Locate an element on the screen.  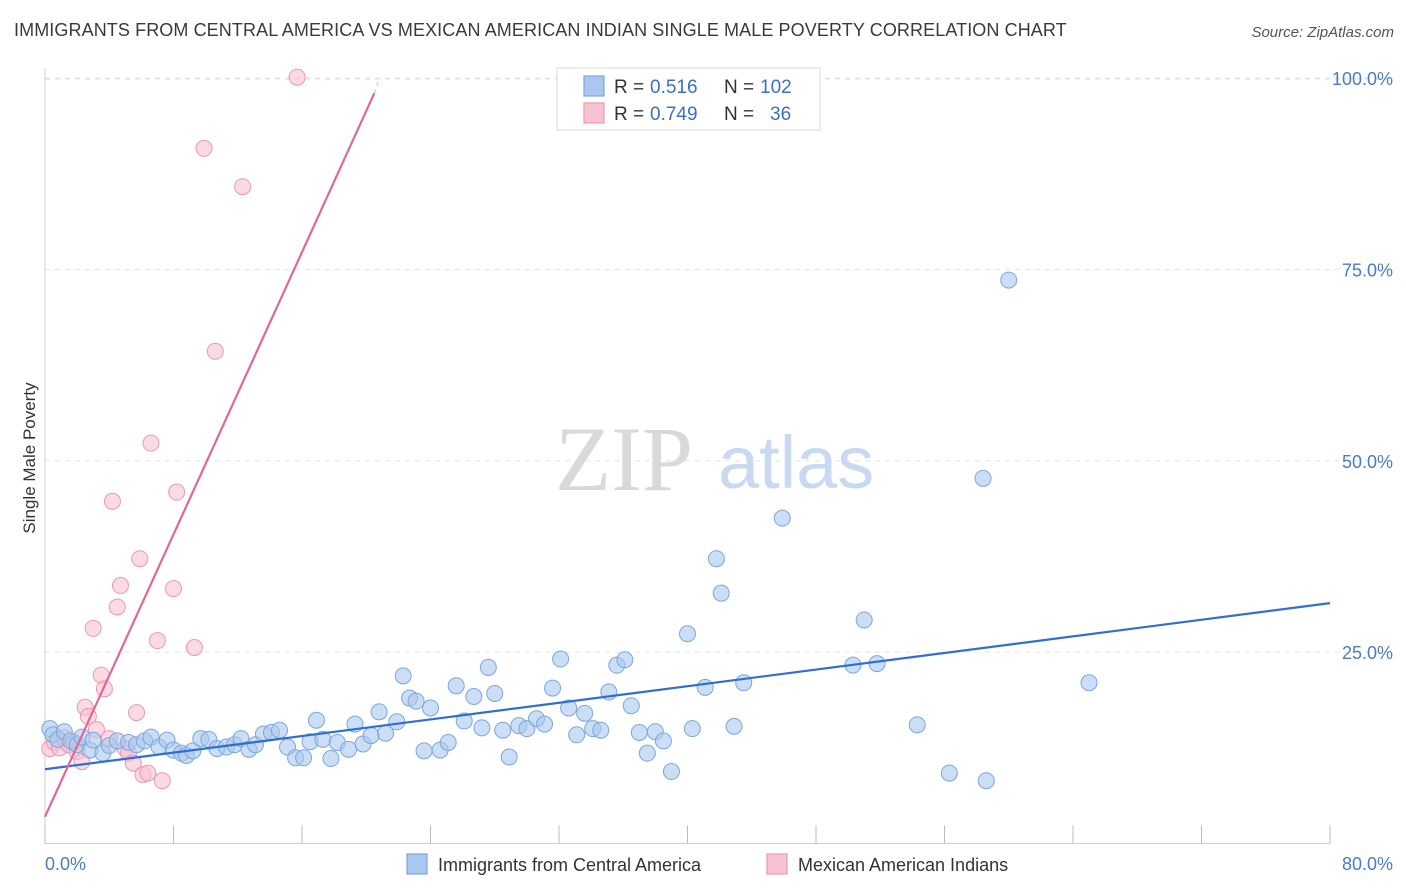
source-label: Source: ZipAtlas.com is located at coordinates (1322, 32).